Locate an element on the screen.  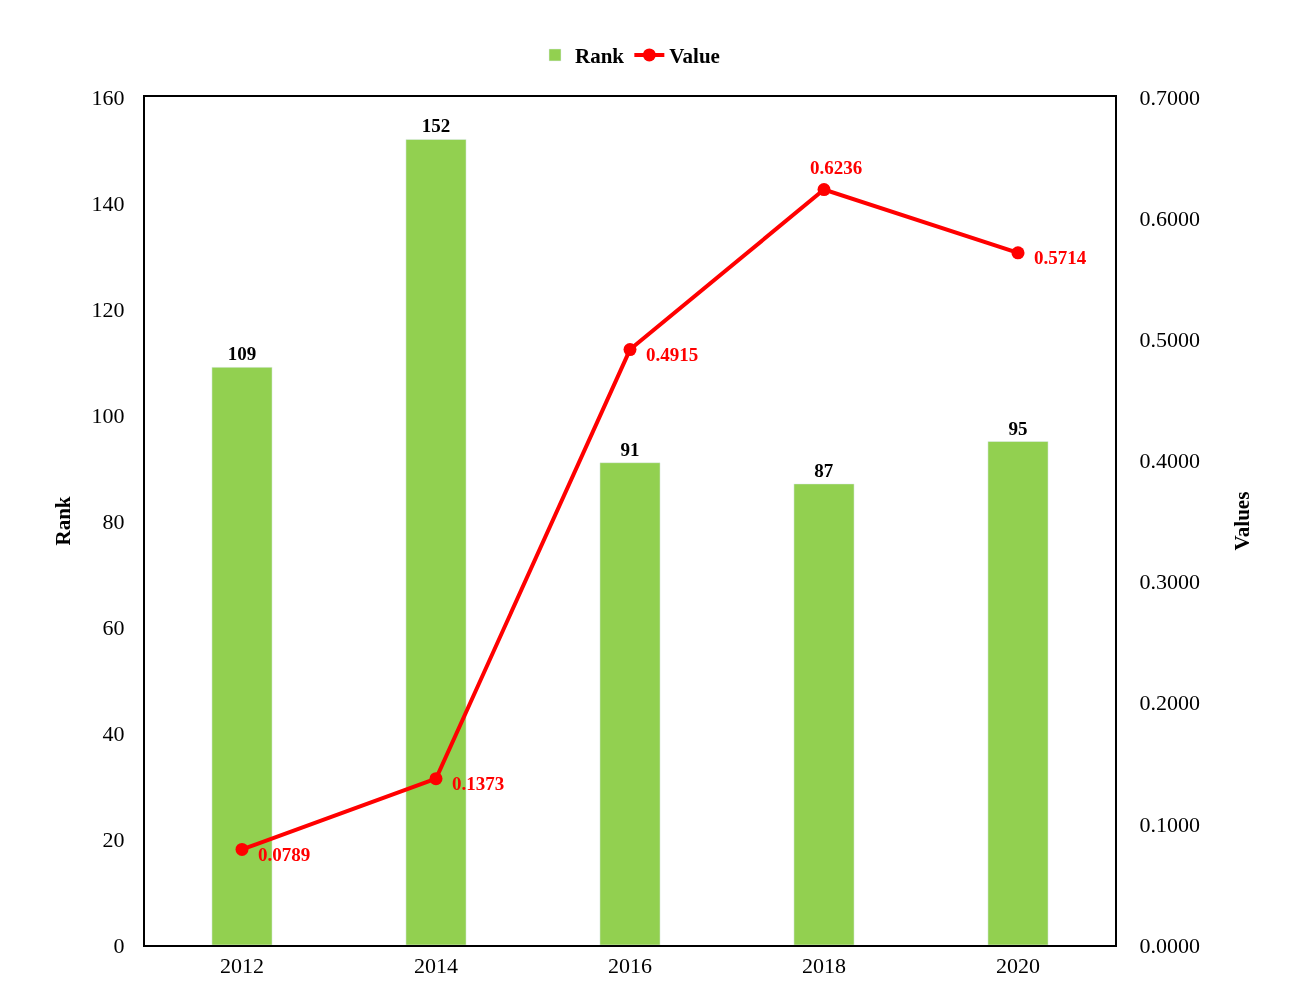
y-tick-label: 0 is located at coordinates (119, 945).